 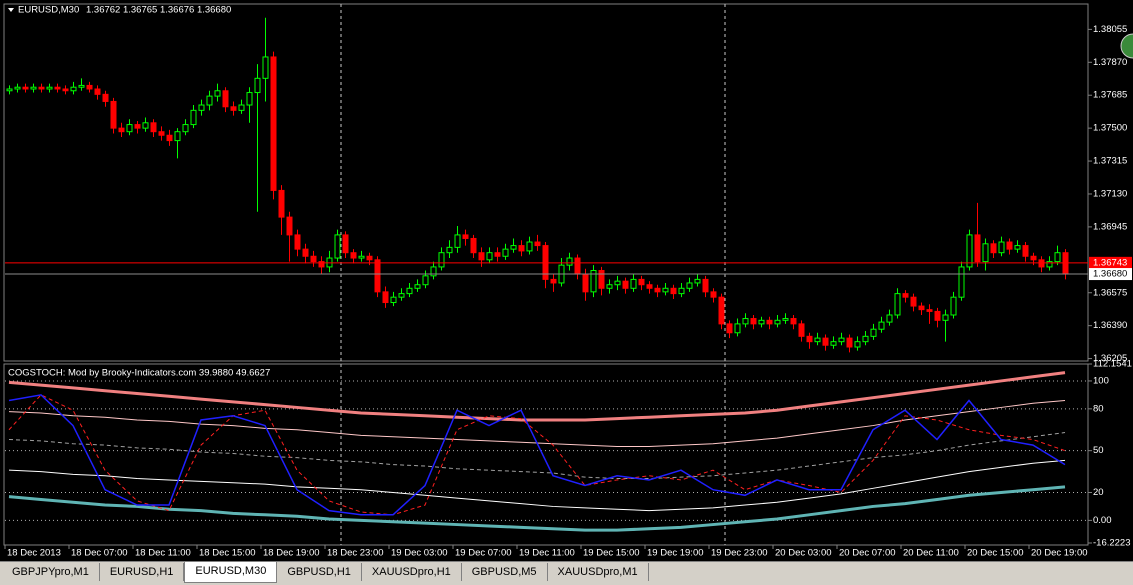 I want to click on y-tick-label: 1.38055, so click(x=1110, y=29).